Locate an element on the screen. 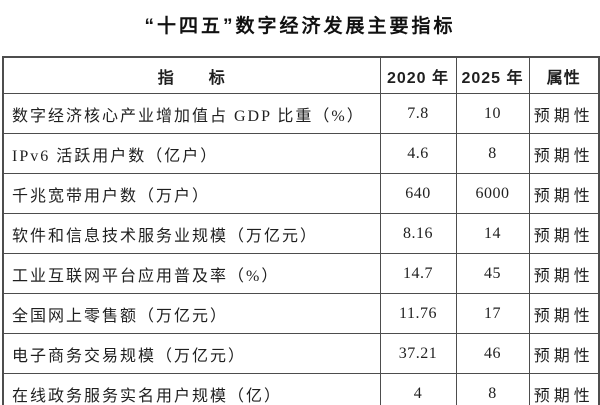  table-row: 软件和信息技术服务业规模（万亿元） 8.16 14 预期性 is located at coordinates (301, 233).